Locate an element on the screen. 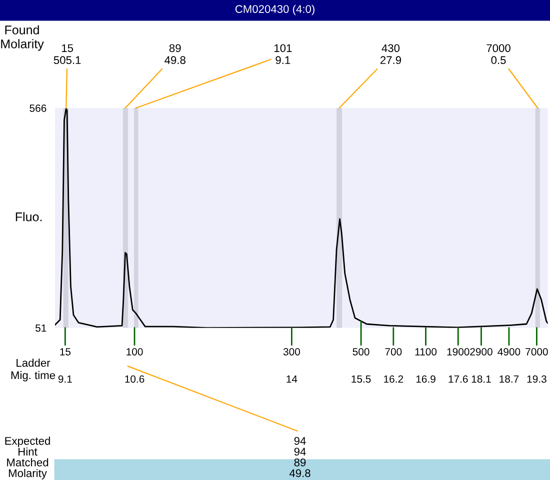 The height and width of the screenshot is (480, 550). annotation: 15 505.1 is located at coordinates (67, 54).